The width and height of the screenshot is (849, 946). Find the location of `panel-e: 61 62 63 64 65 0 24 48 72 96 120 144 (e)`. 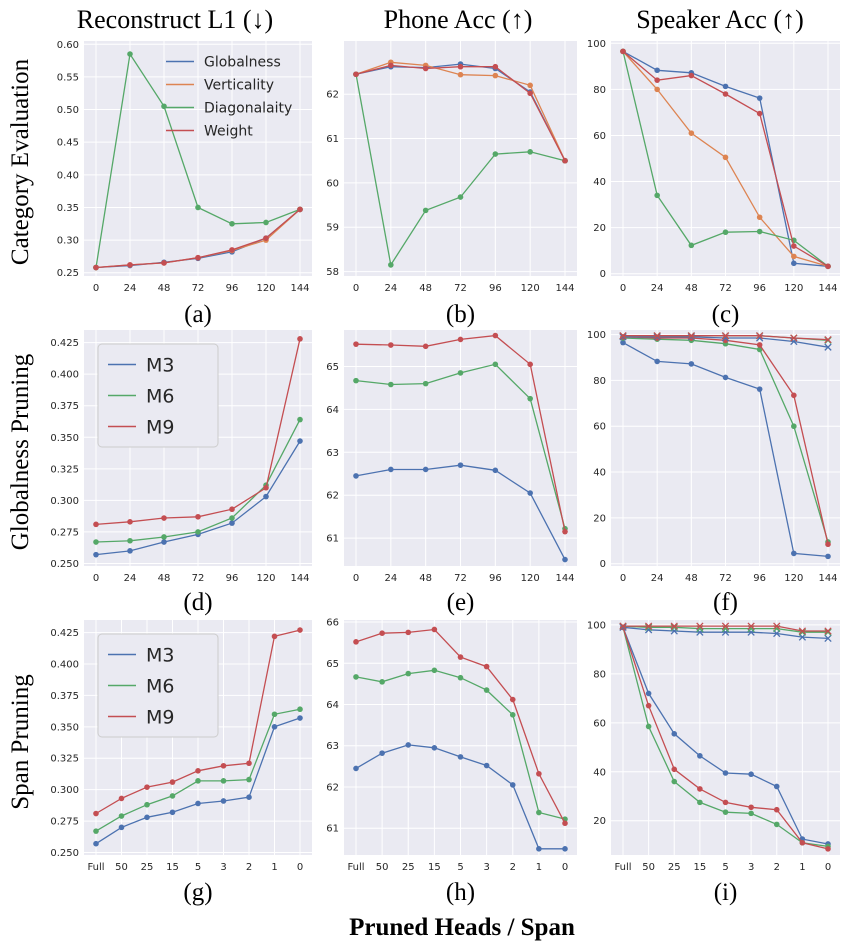

panel-e: 61 62 63 64 65 0 24 48 72 96 120 144 (e) is located at coordinates (451, 473).